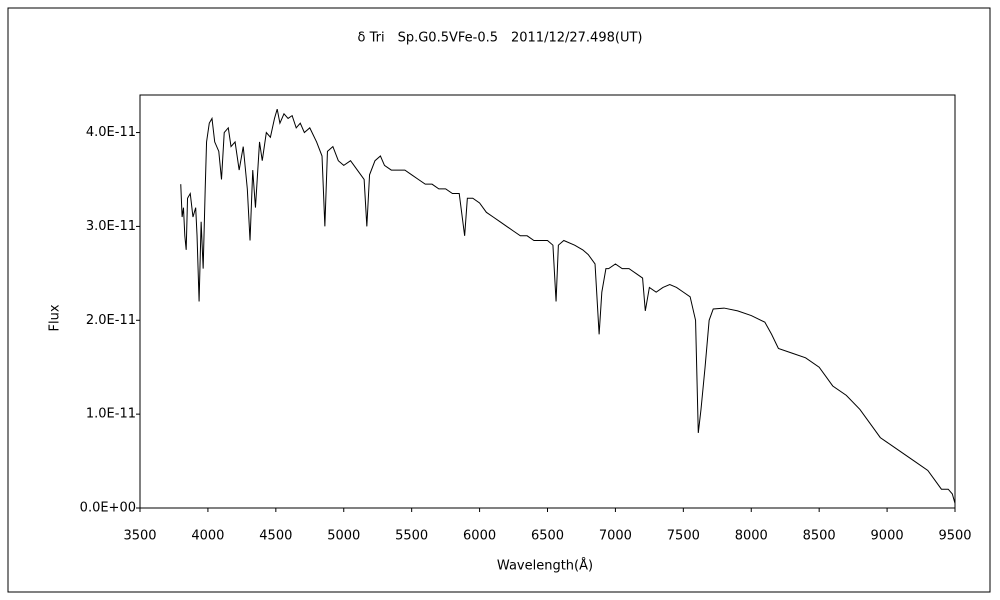 This screenshot has width=1000, height=600. Describe the element at coordinates (275, 536) in the screenshot. I see `x-tick-label: 4500` at that location.